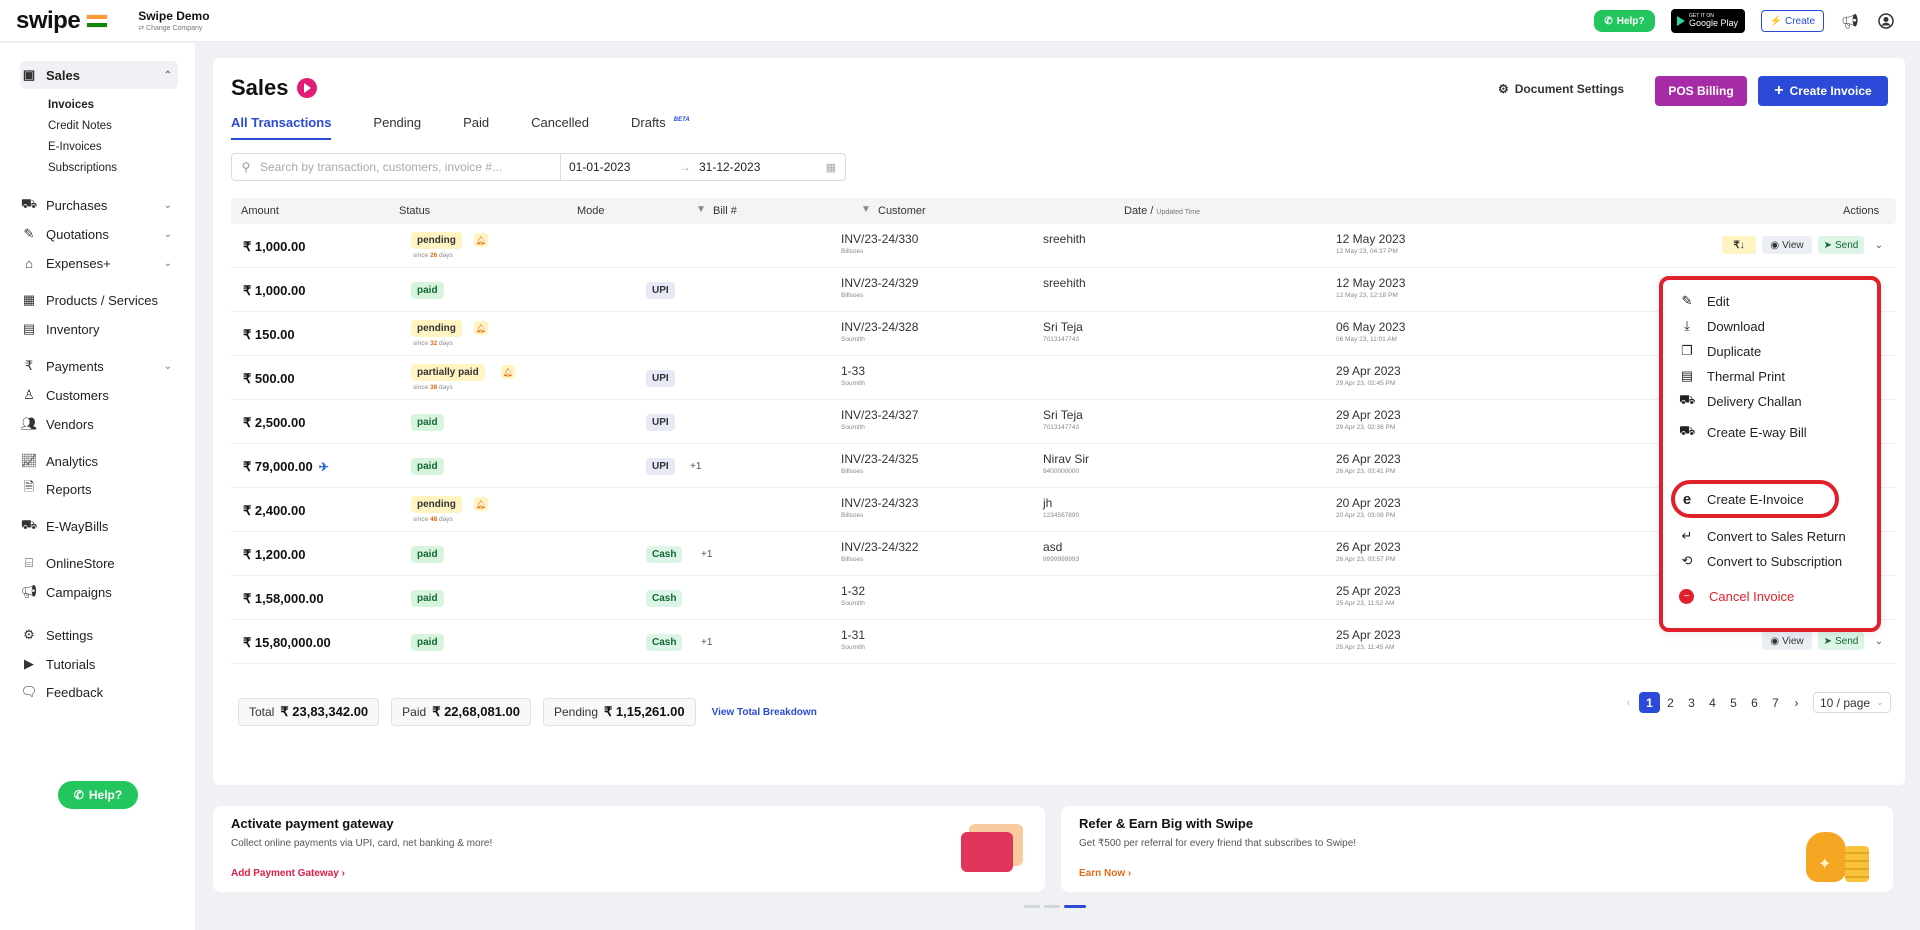 Image resolution: width=1920 pixels, height=930 pixels. What do you see at coordinates (600, 167) in the screenshot?
I see `date-from: 01-01-2023` at bounding box center [600, 167].